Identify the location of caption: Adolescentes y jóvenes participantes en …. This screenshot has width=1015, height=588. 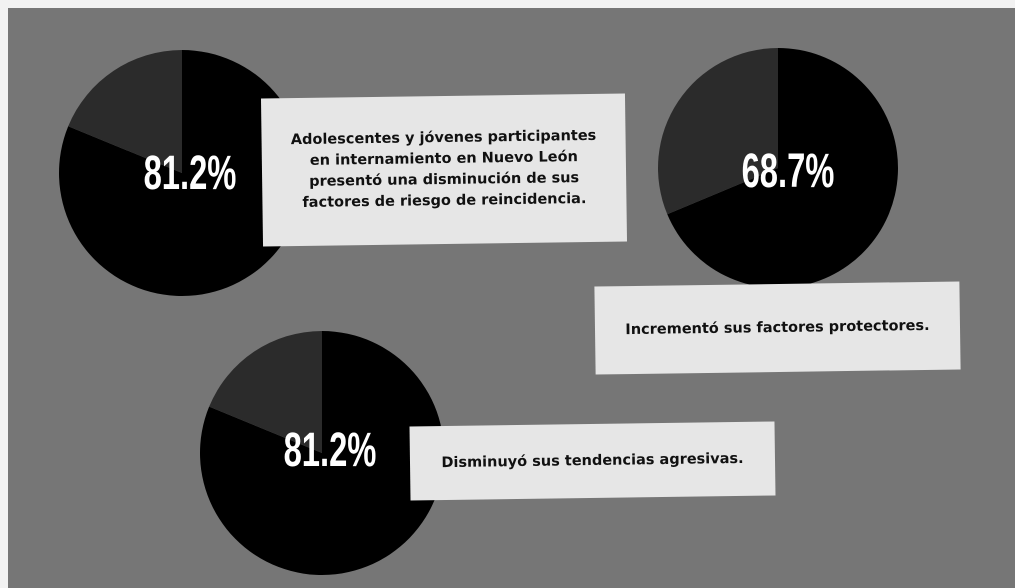
(443, 169).